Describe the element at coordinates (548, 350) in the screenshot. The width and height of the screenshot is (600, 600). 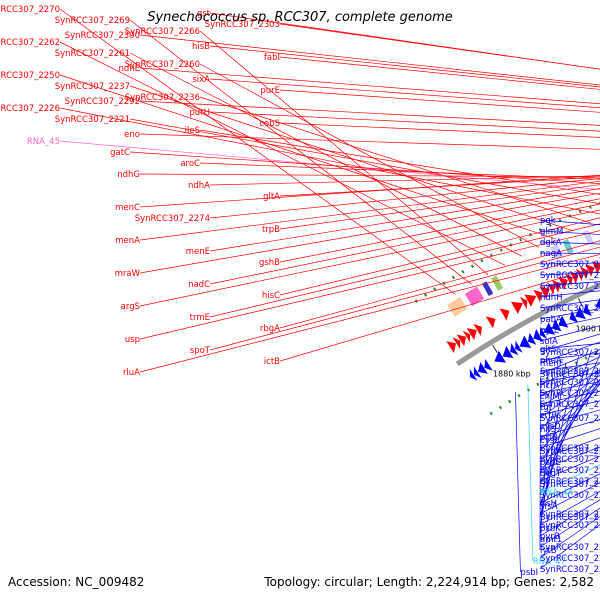
I see `gene-label: gltS` at that location.